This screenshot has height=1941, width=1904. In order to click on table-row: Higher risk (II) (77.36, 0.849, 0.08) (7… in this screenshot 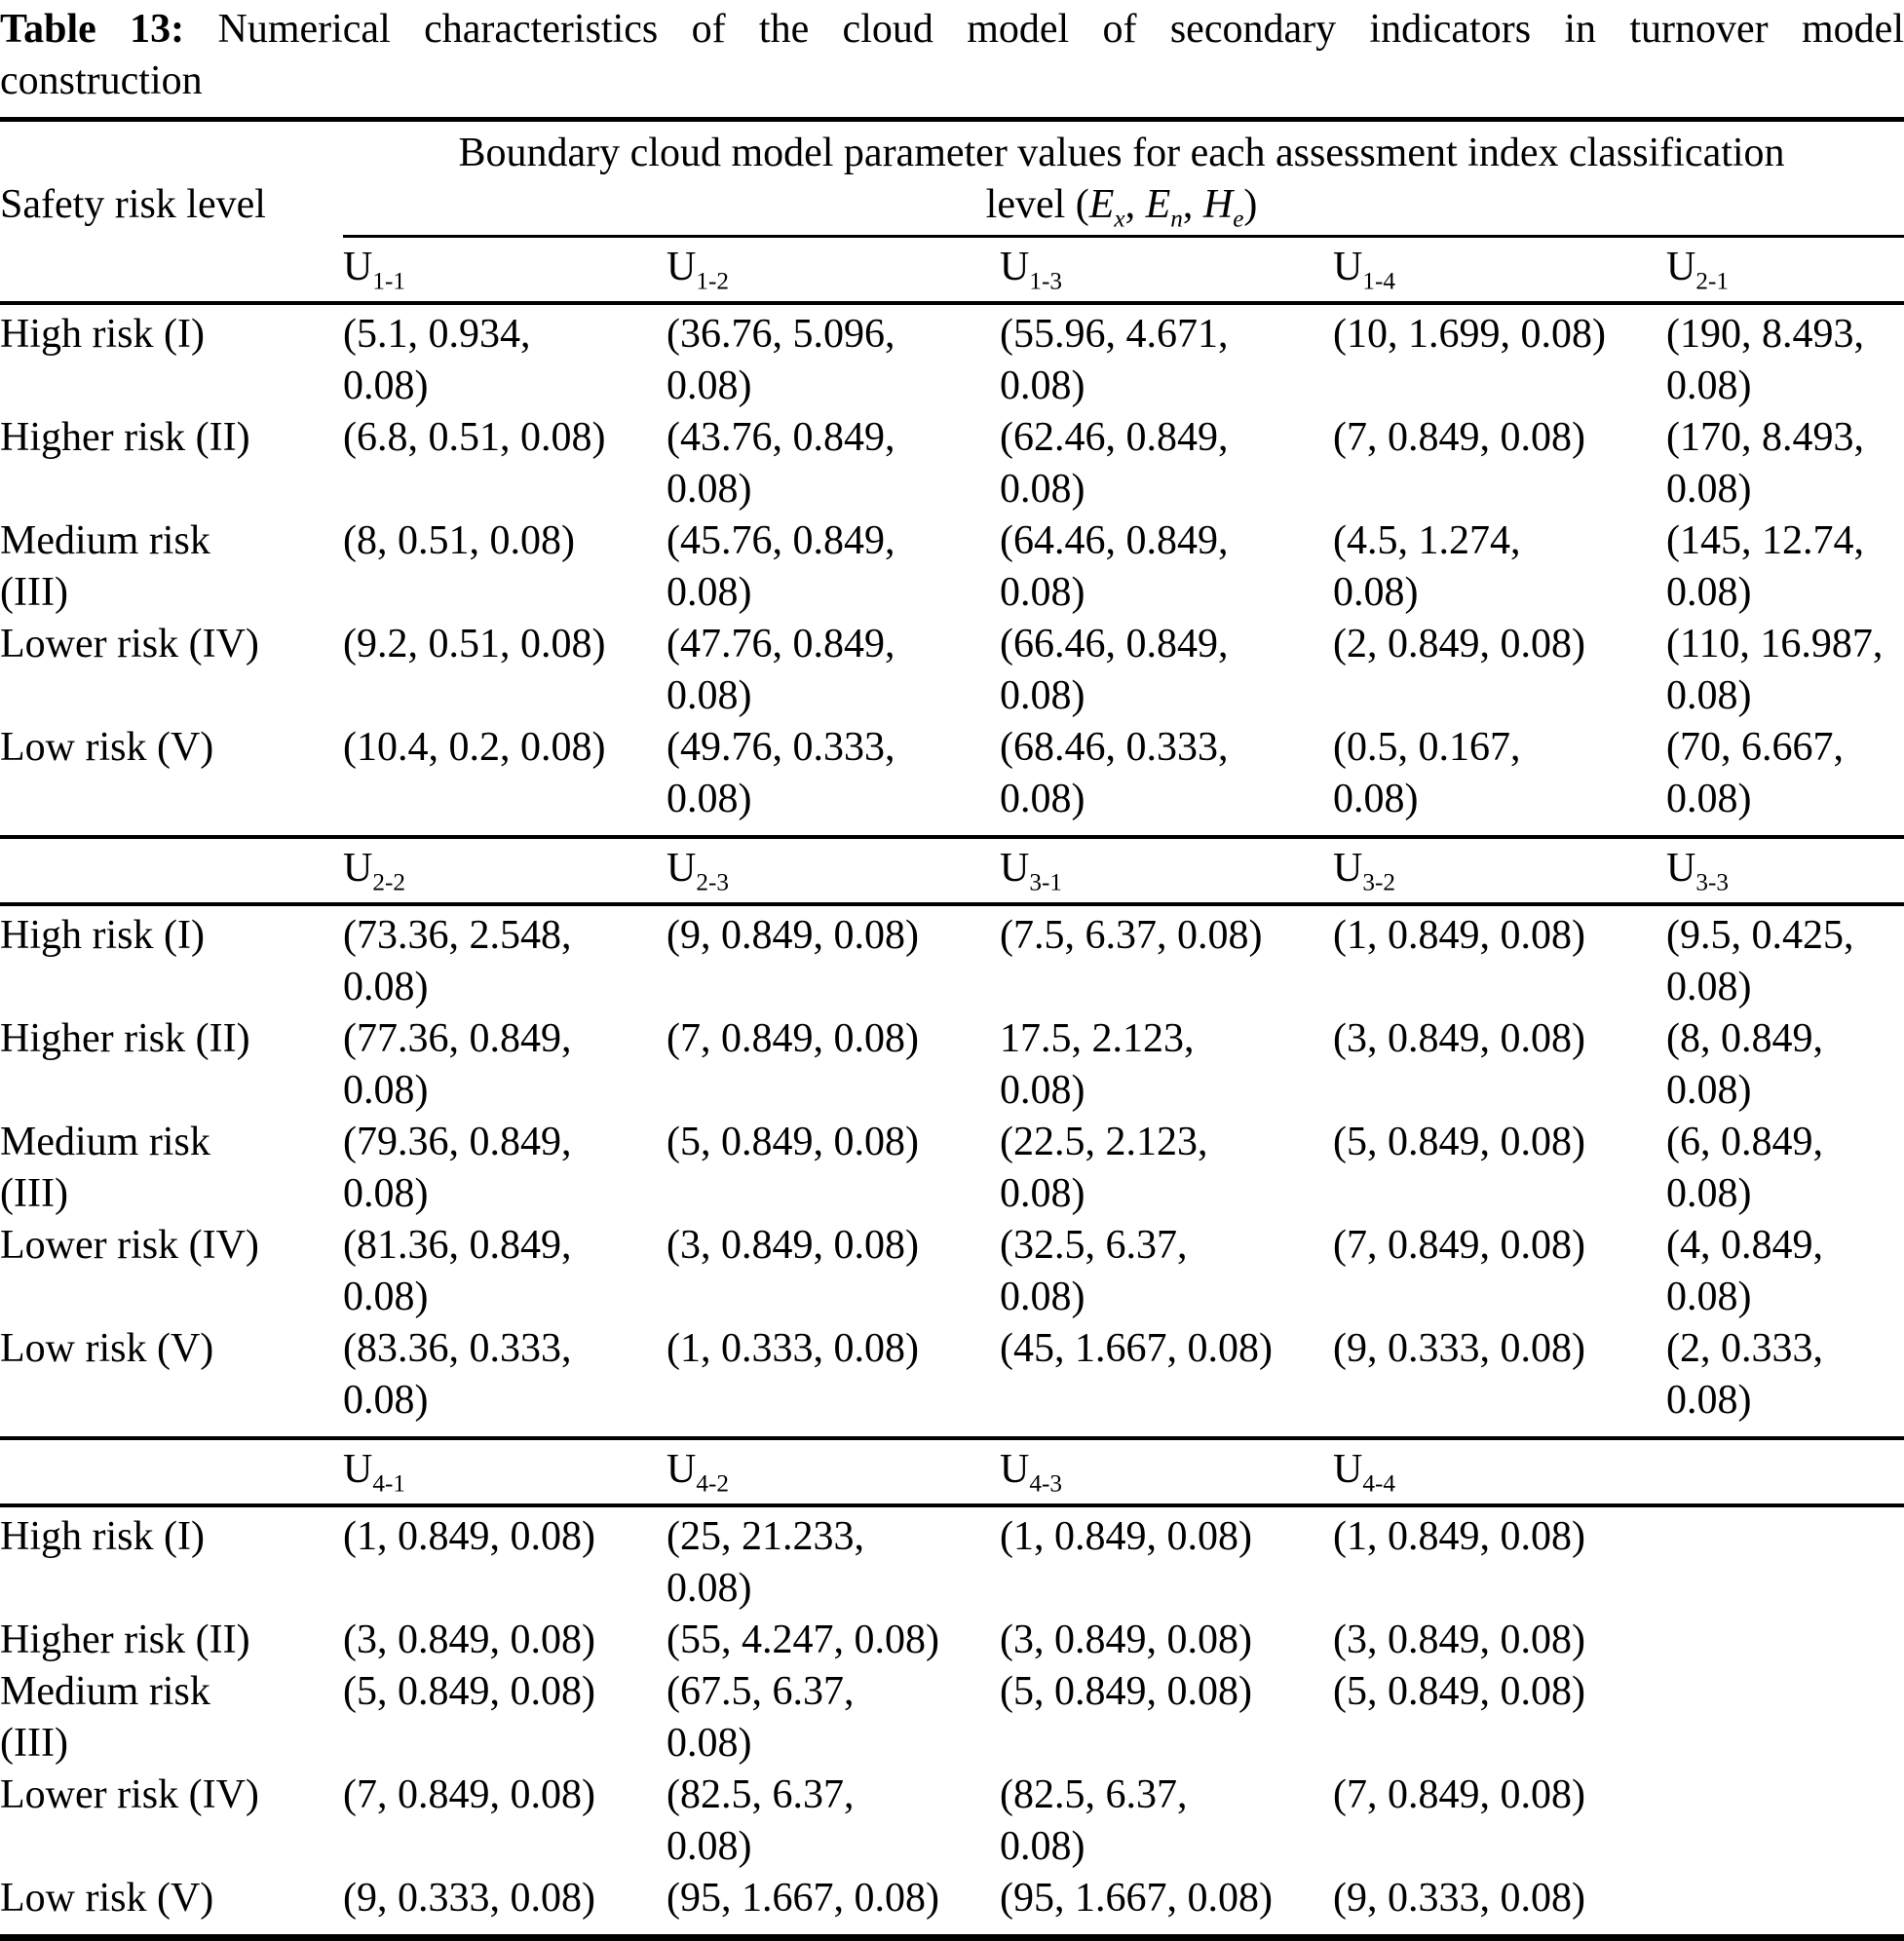, I will do `click(952, 1065)`.